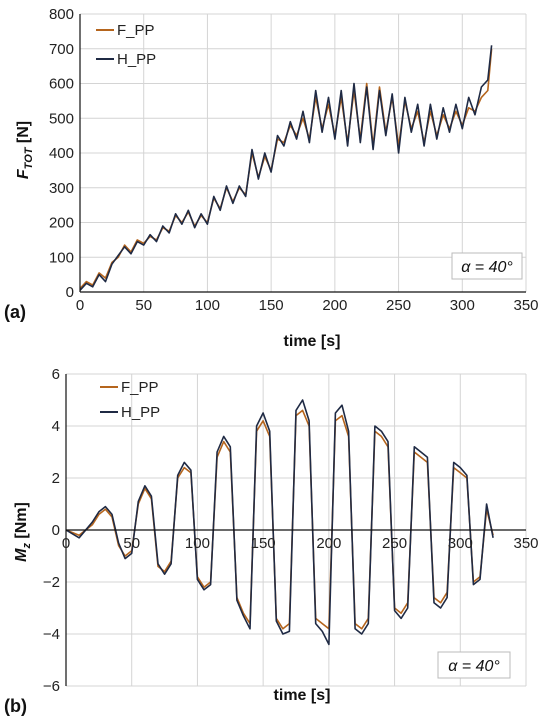  What do you see at coordinates (70, 292) in the screenshot?
I see `chart-a-y-tick-label: 0` at bounding box center [70, 292].